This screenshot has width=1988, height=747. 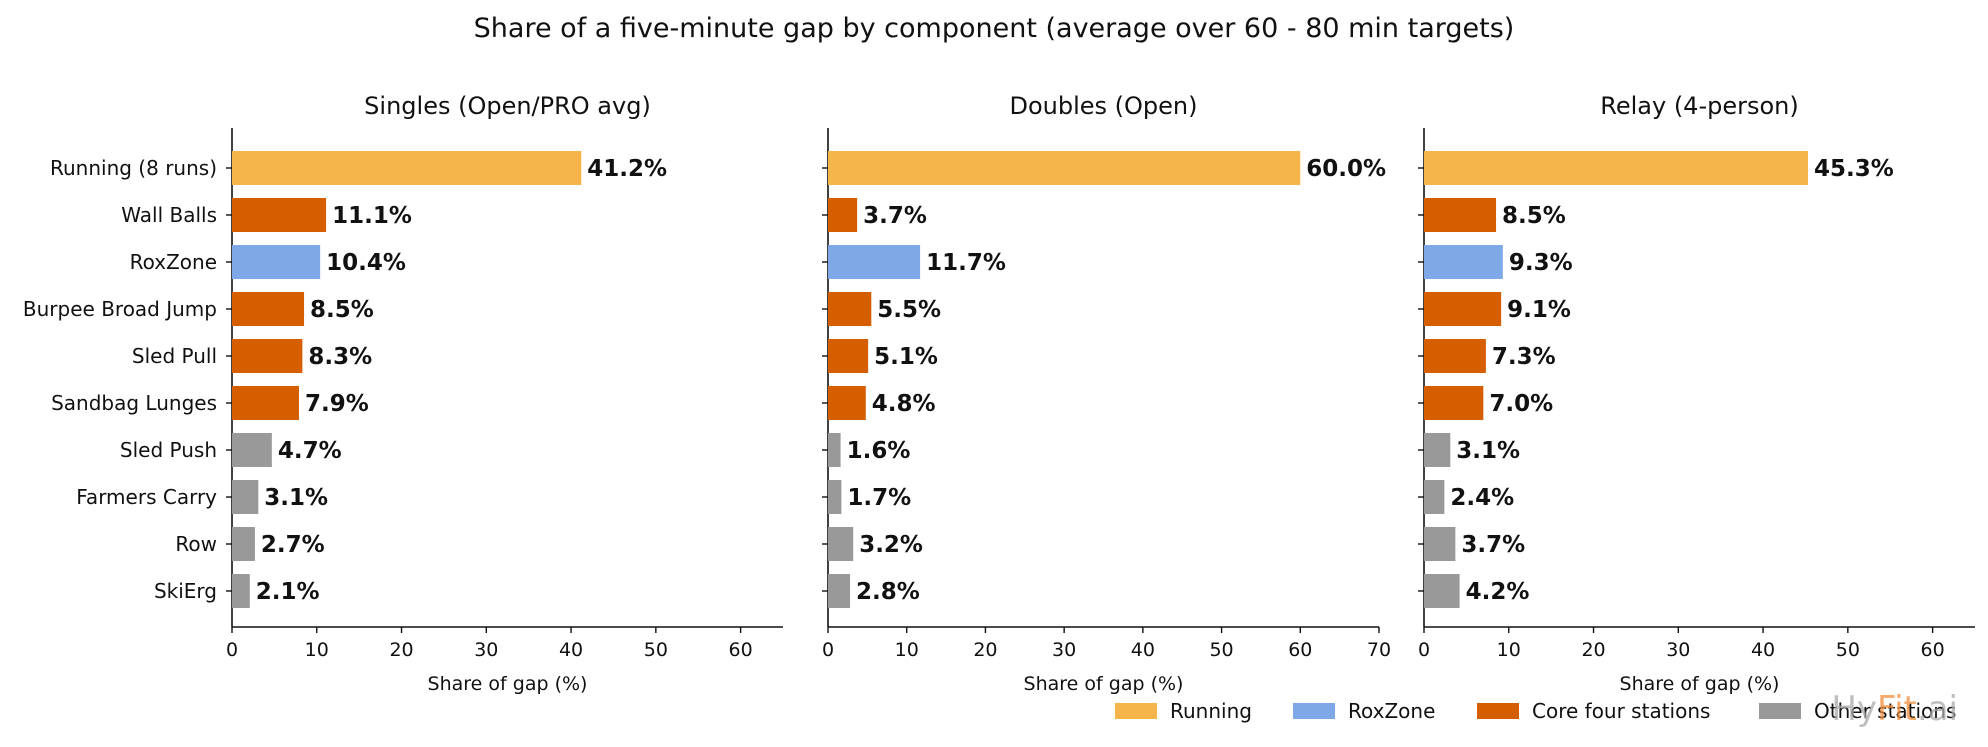 What do you see at coordinates (288, 592) in the screenshot?
I see `data-label: 2.1%` at bounding box center [288, 592].